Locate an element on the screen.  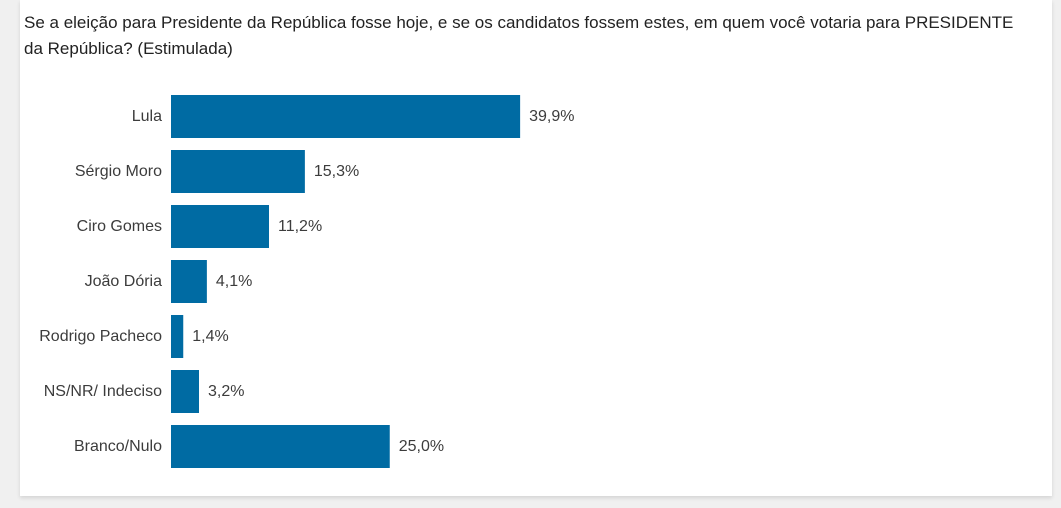
category-label: Lula is located at coordinates (147, 116).